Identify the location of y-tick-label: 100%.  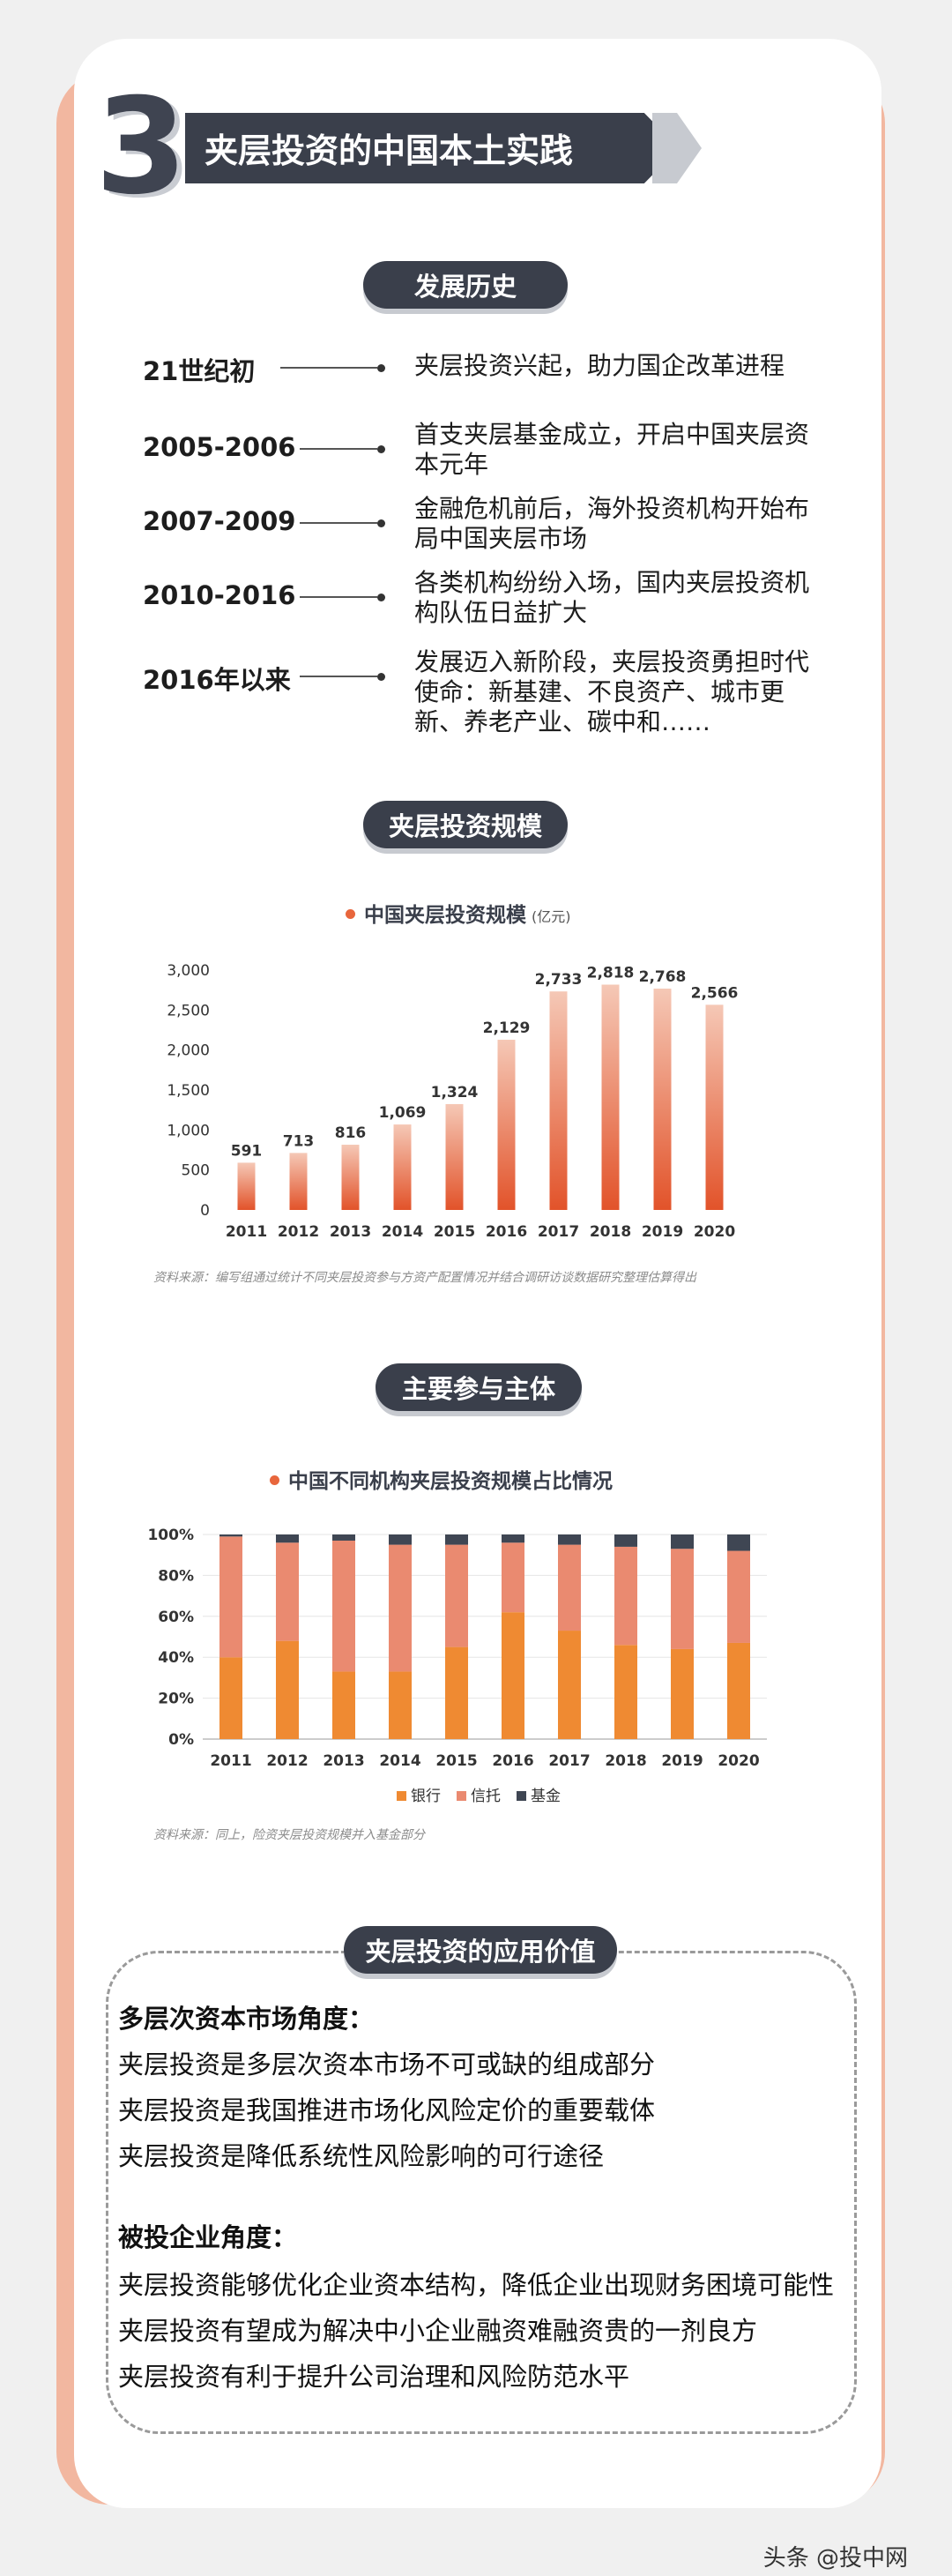
(170, 1535).